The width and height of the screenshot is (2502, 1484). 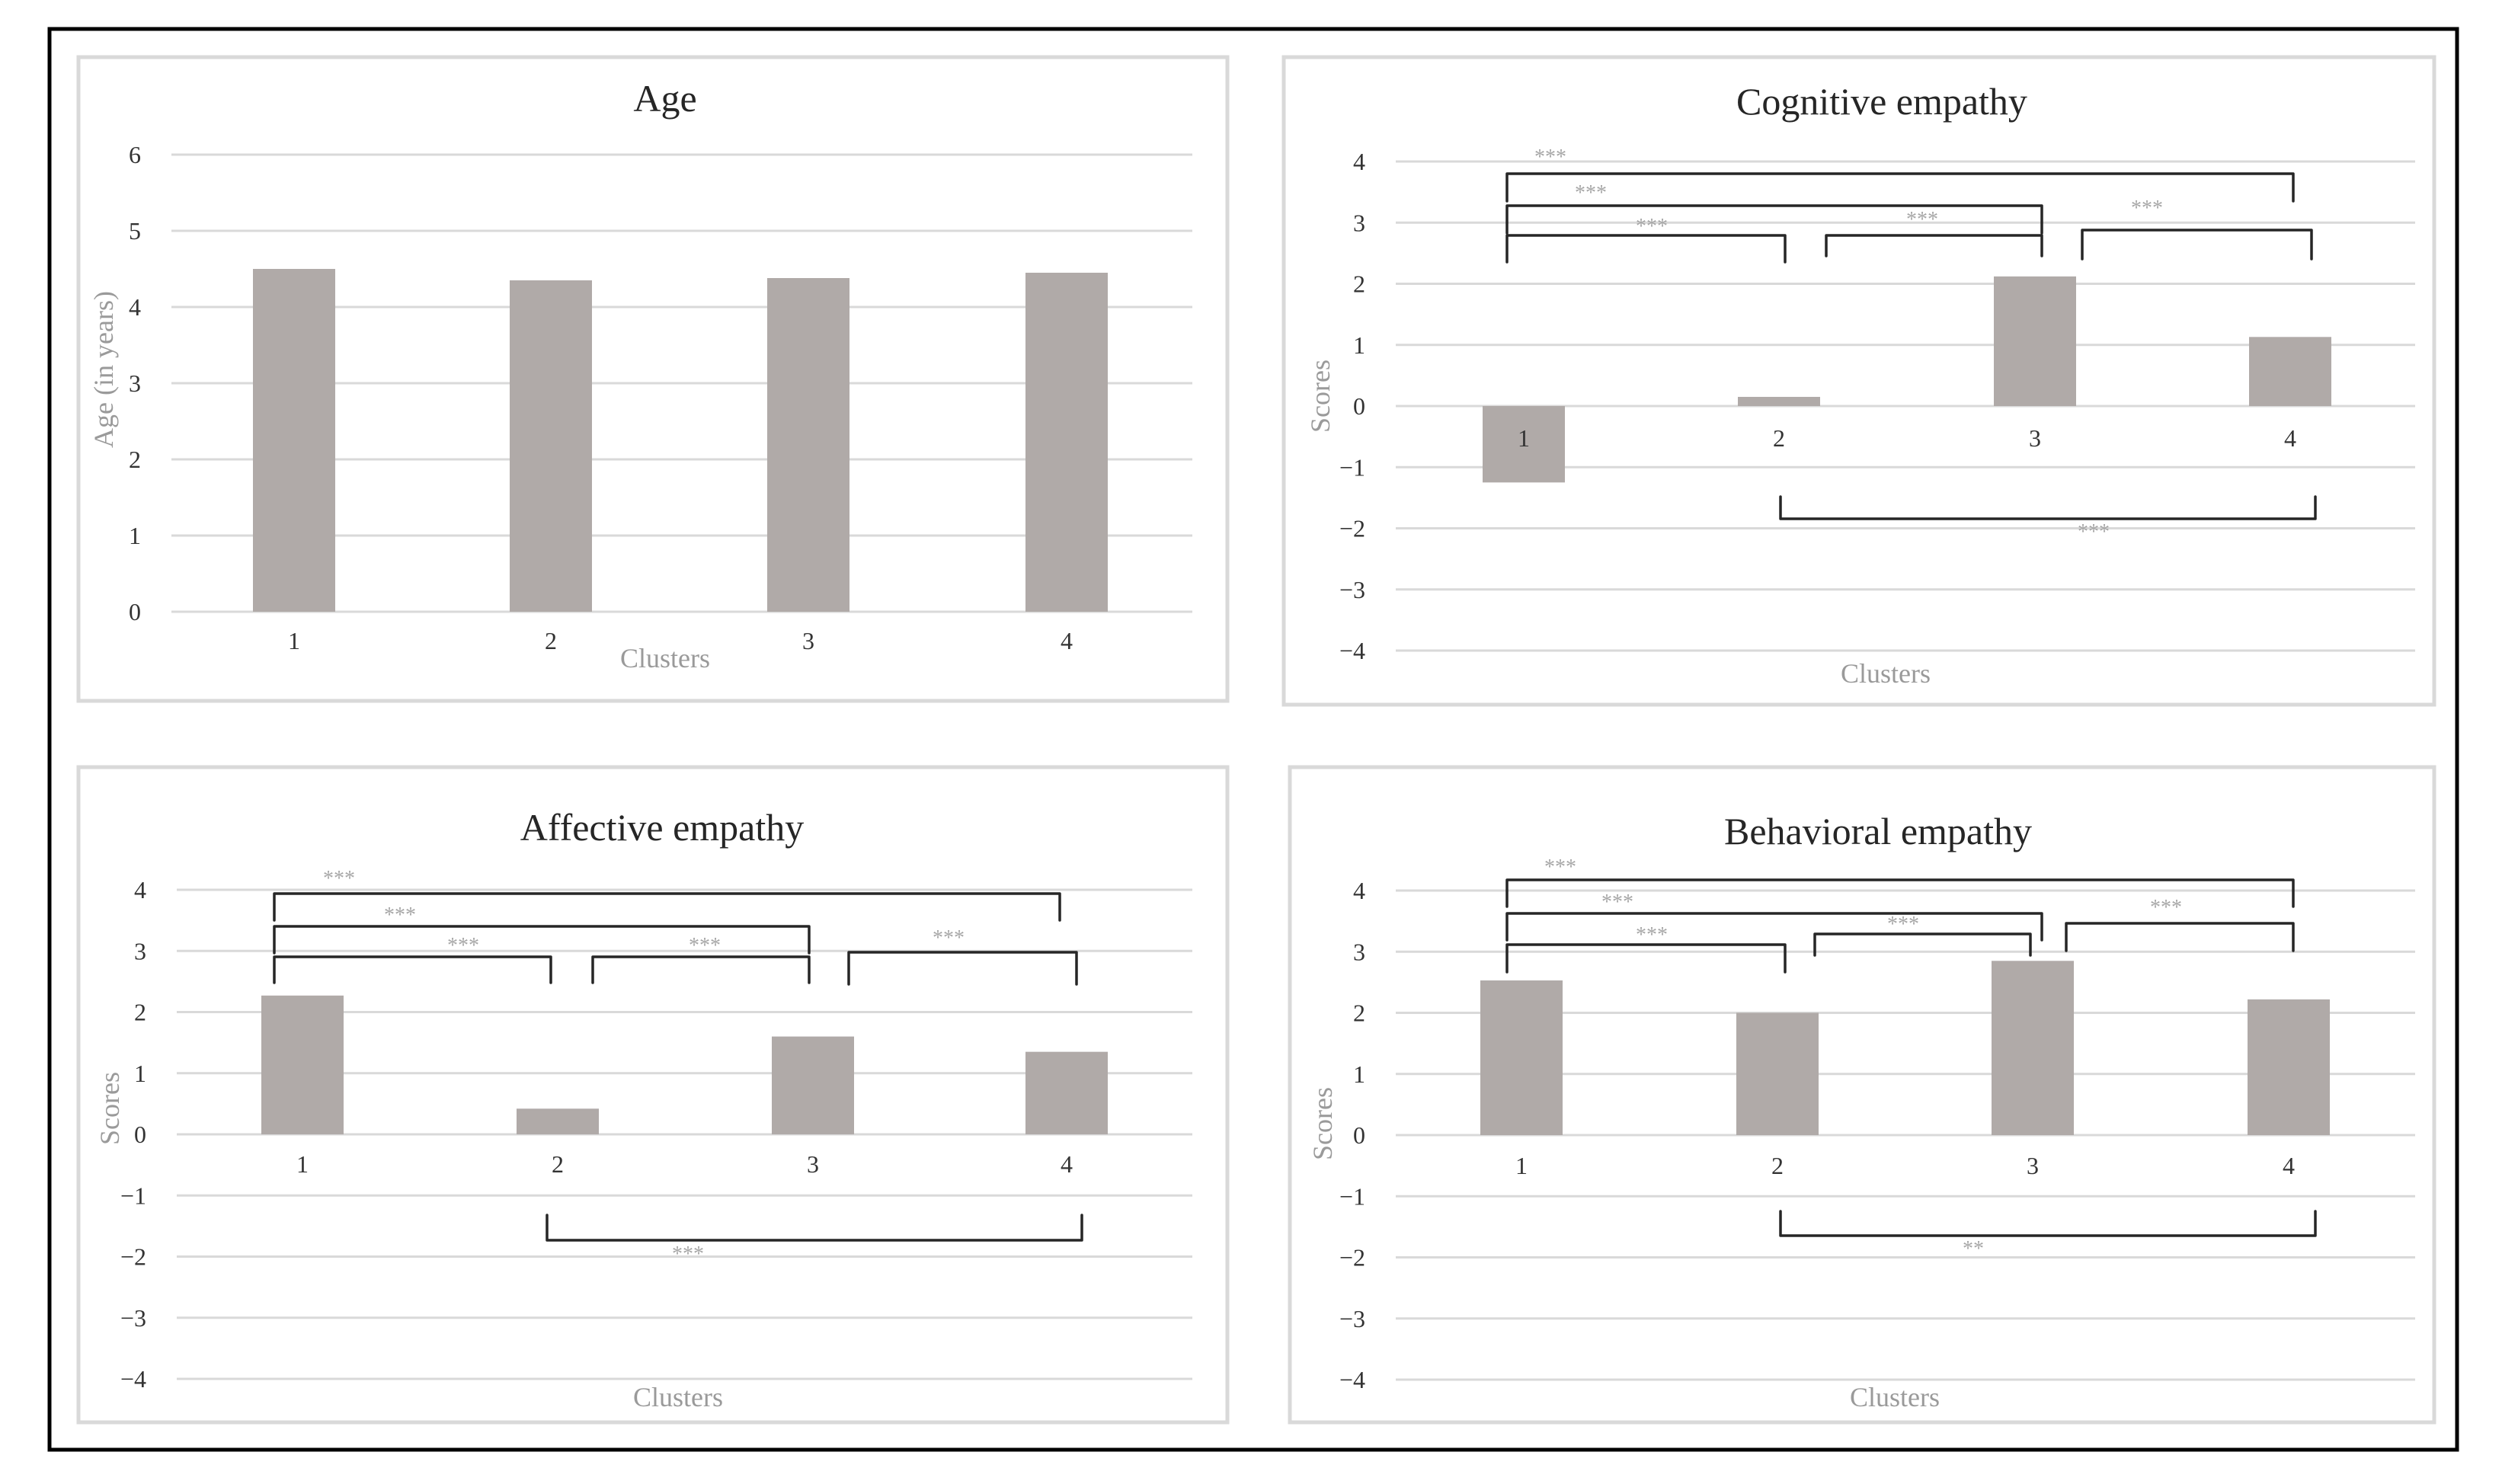 What do you see at coordinates (662, 827) in the screenshot?
I see `affective-empathy-chart-title: Affective empathy` at bounding box center [662, 827].